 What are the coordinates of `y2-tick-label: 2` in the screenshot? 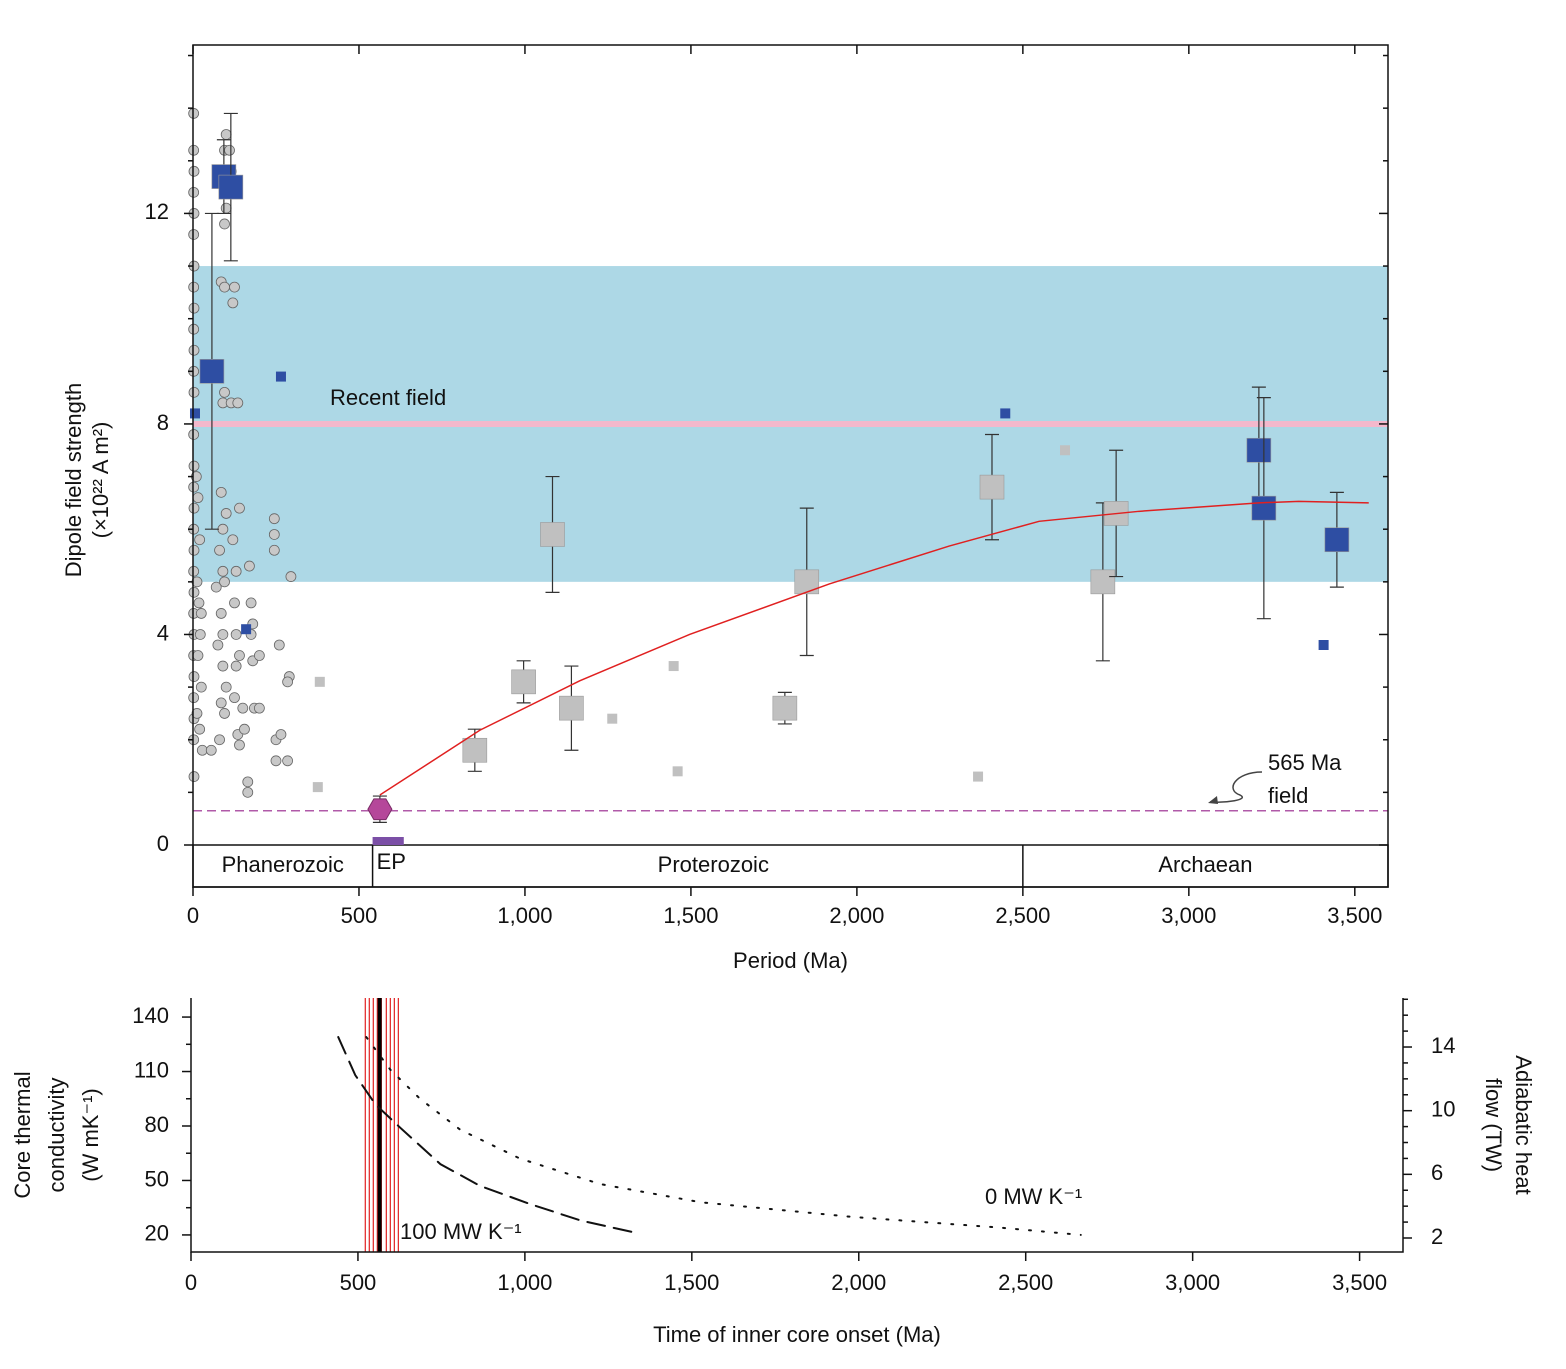 It's located at (1437, 1236).